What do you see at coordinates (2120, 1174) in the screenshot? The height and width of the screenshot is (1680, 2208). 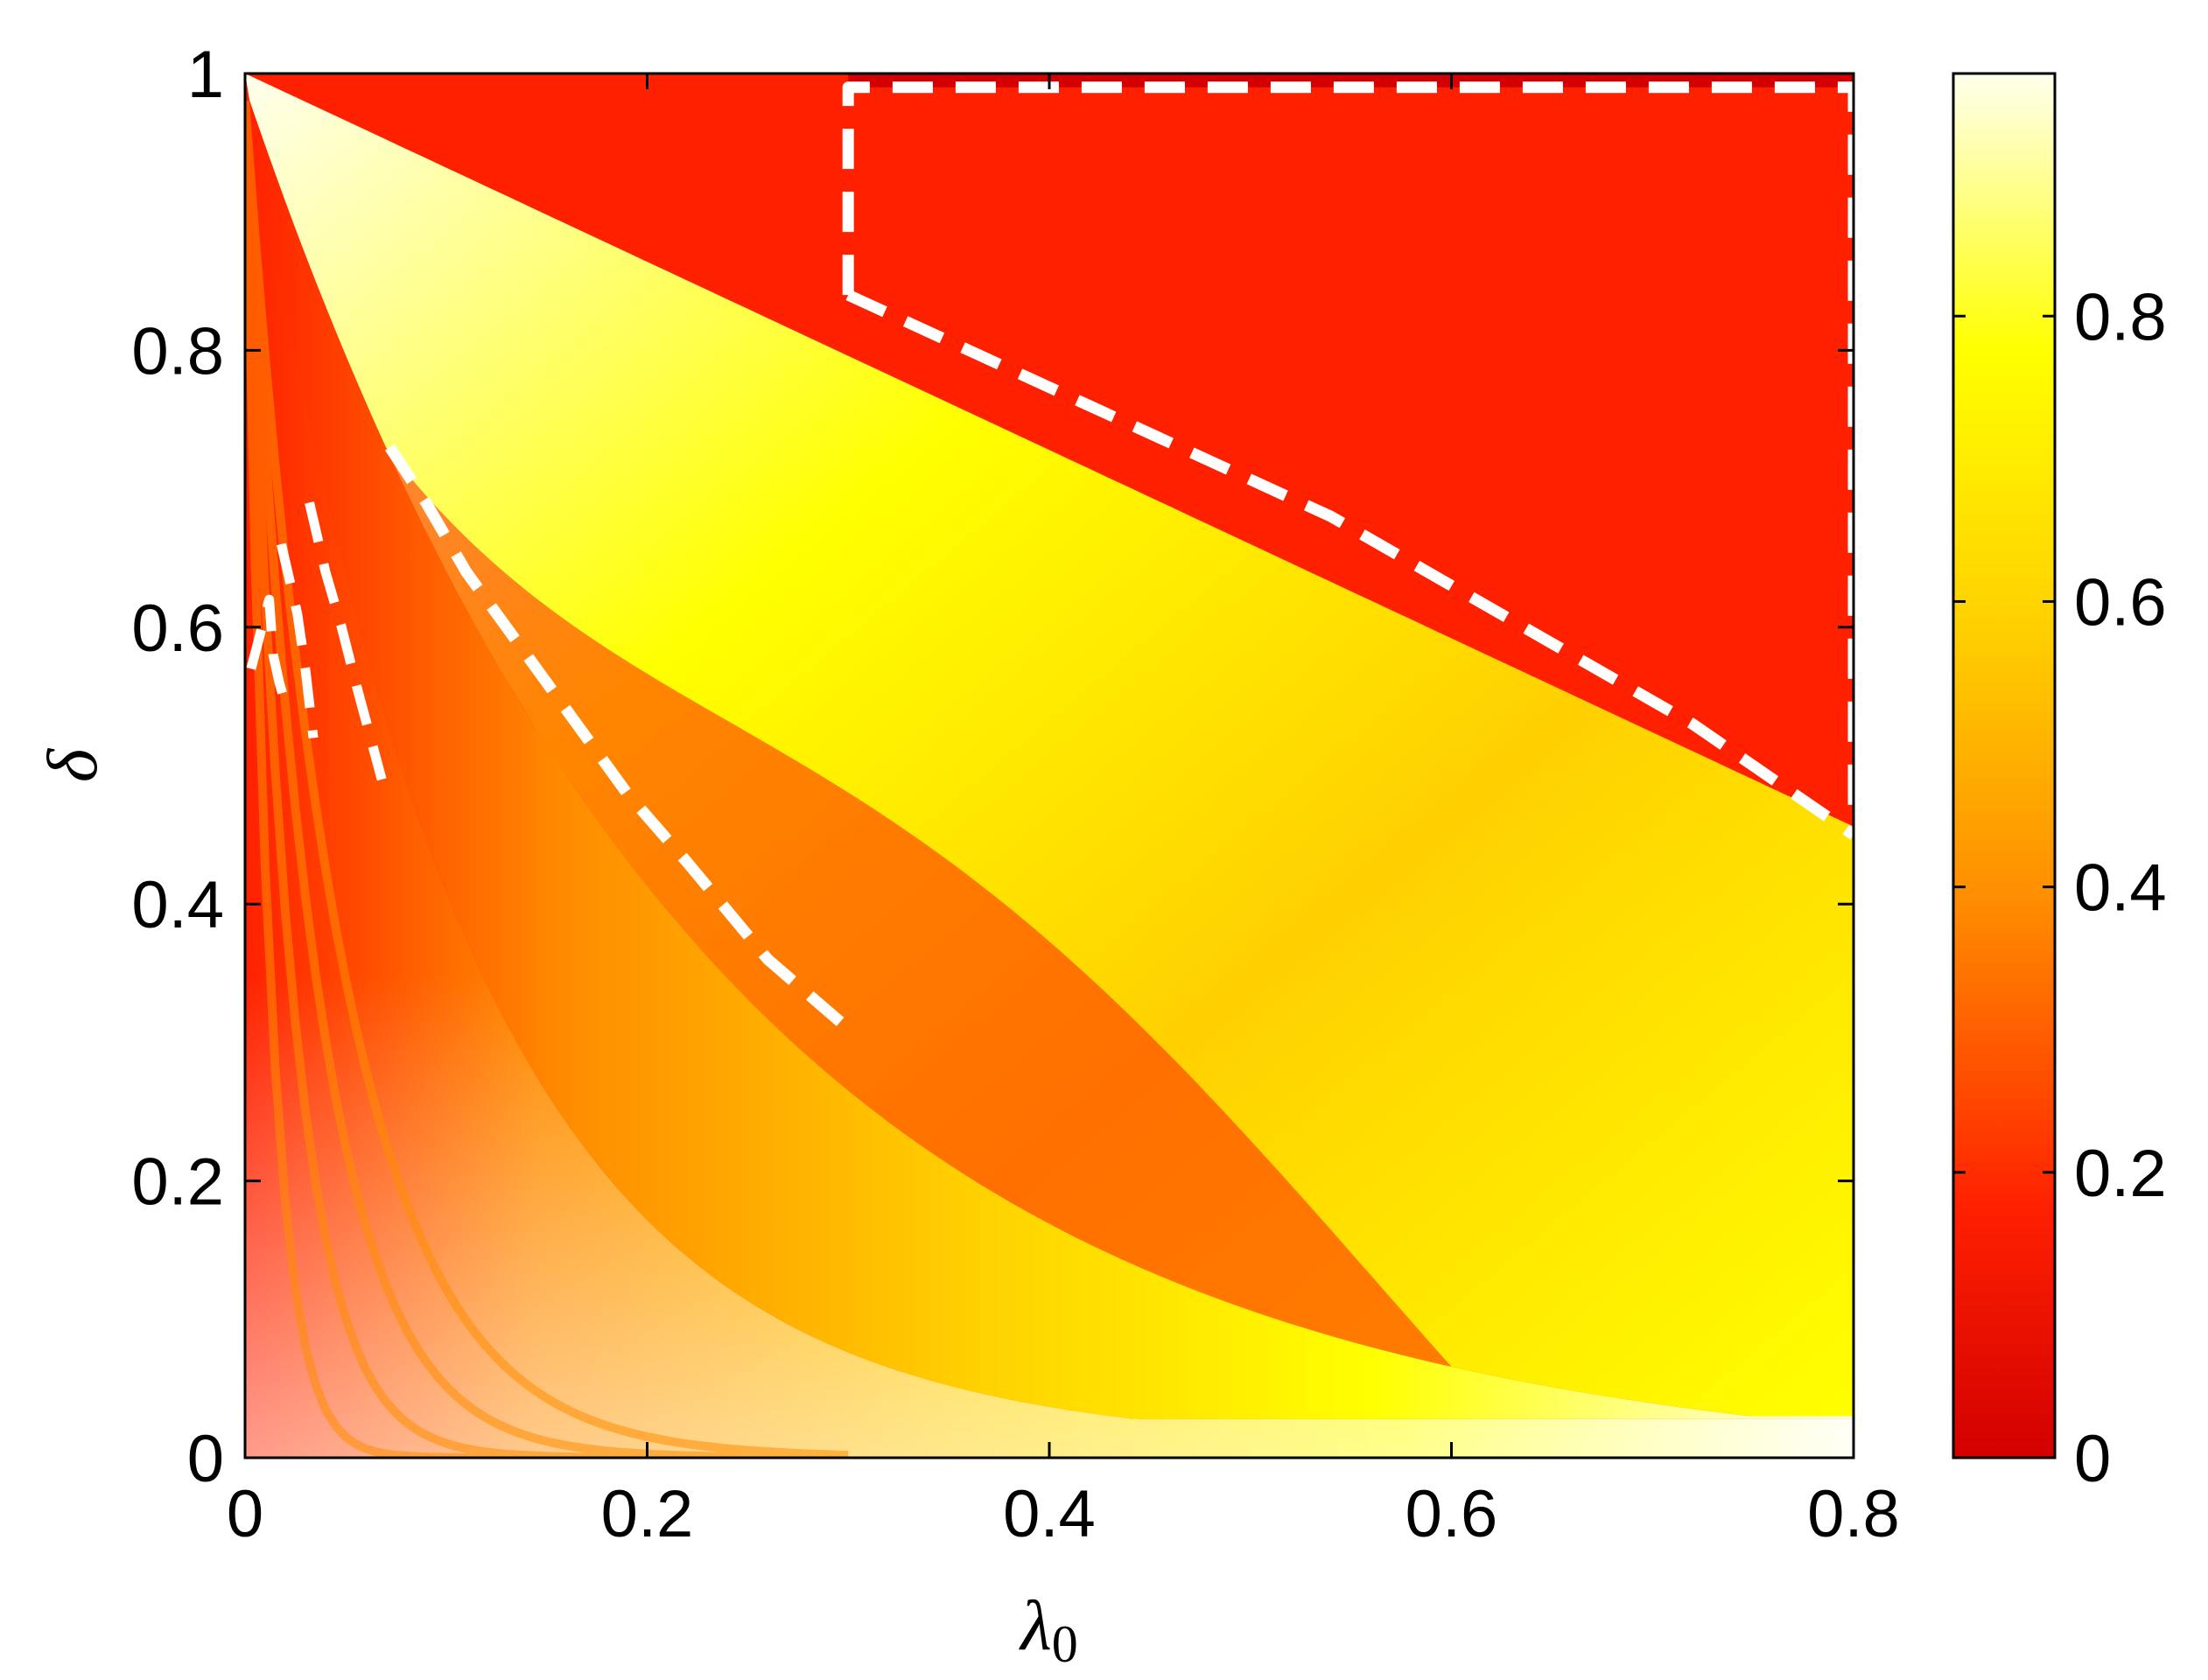 I see `colorbar-tick-label: 0.2` at bounding box center [2120, 1174].